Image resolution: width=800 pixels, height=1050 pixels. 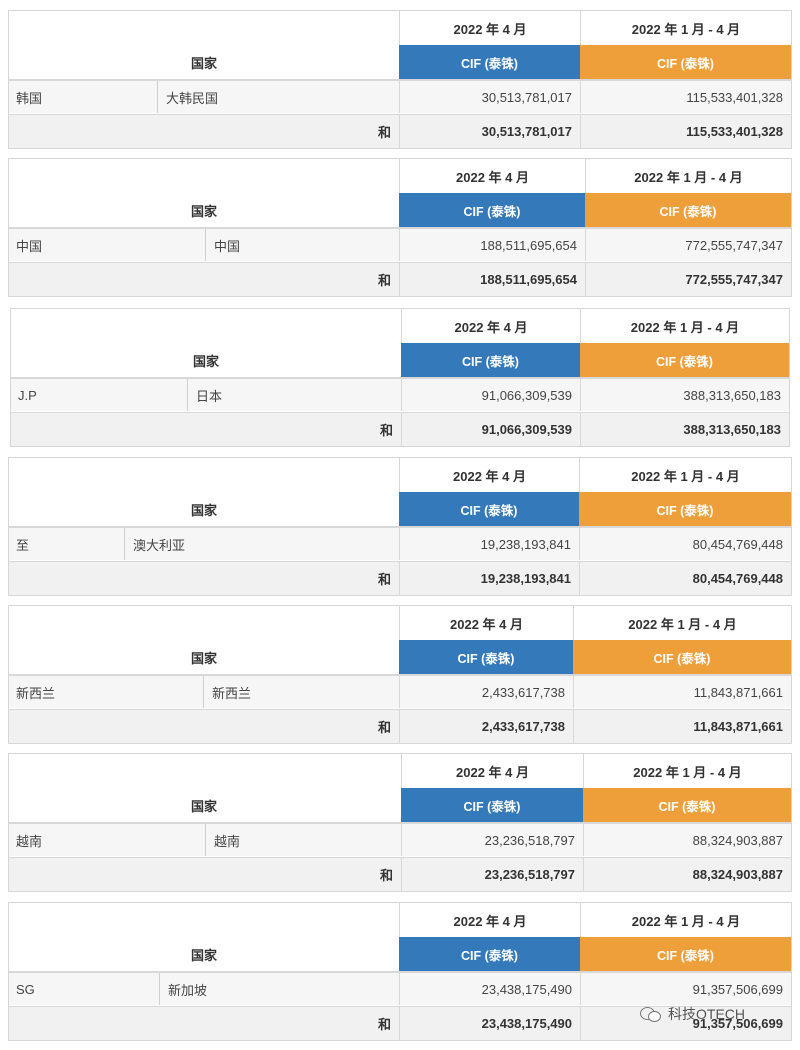 I want to click on country-code: 韩国, so click(x=29, y=98).